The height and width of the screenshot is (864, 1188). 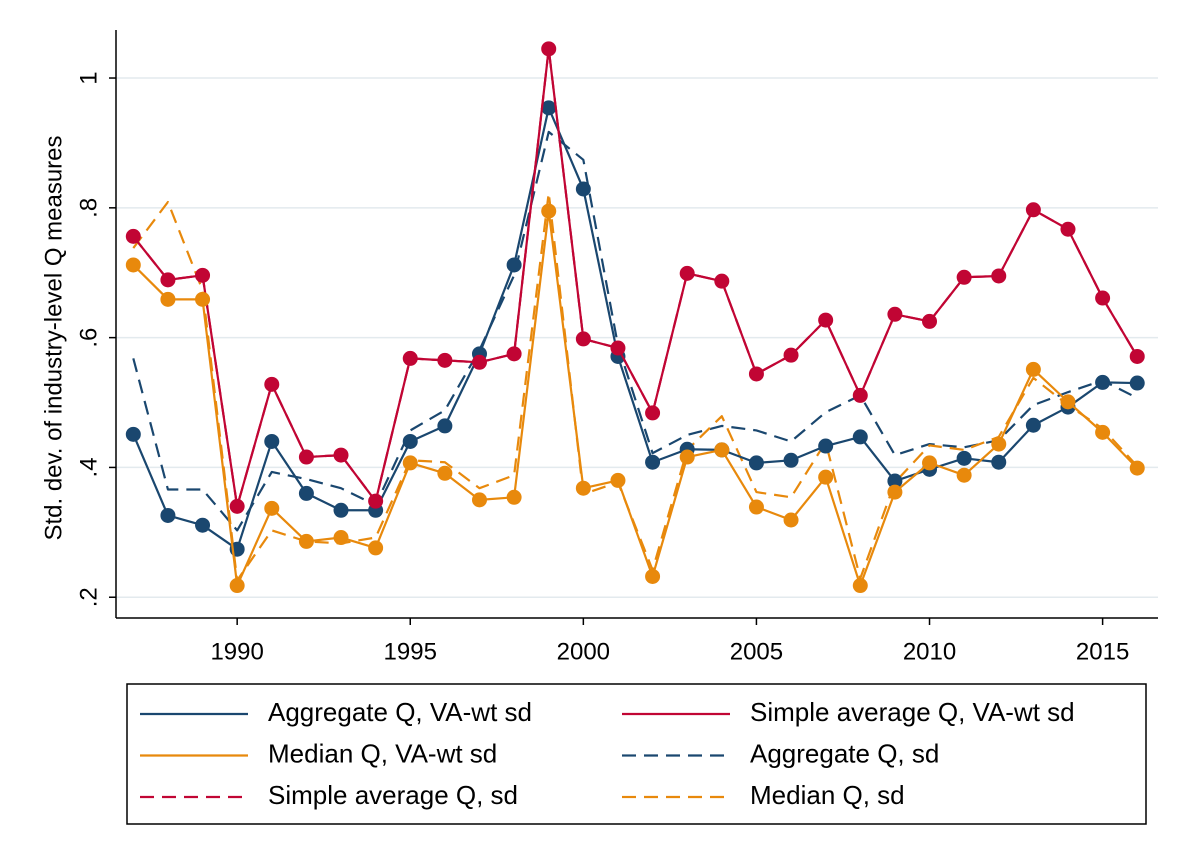 What do you see at coordinates (929, 651) in the screenshot?
I see `x-tick-label: 2010` at bounding box center [929, 651].